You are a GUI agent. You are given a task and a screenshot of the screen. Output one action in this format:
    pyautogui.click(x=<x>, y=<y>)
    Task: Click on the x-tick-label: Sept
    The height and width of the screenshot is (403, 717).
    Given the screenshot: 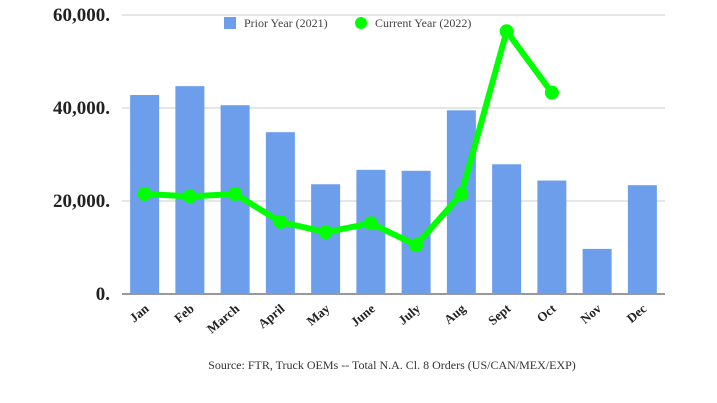 What is the action you would take?
    pyautogui.click(x=499, y=314)
    